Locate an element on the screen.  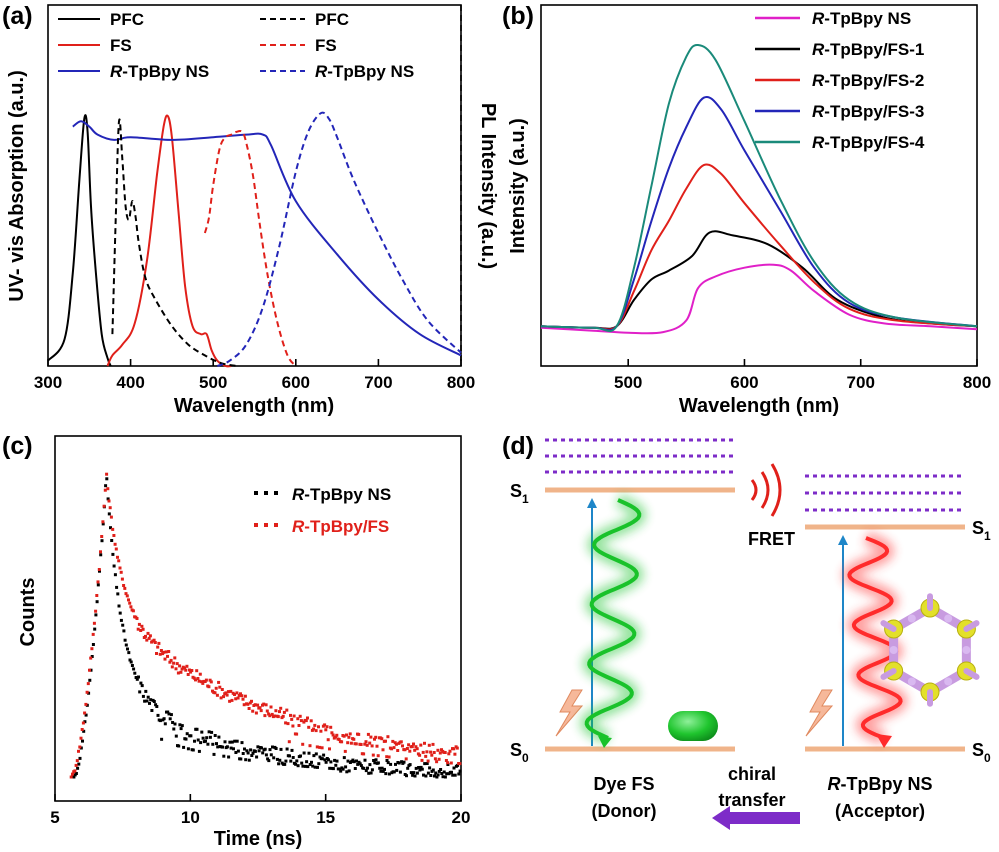
acceptor-caption-line2: (Acceptor) is located at coordinates (880, 811).